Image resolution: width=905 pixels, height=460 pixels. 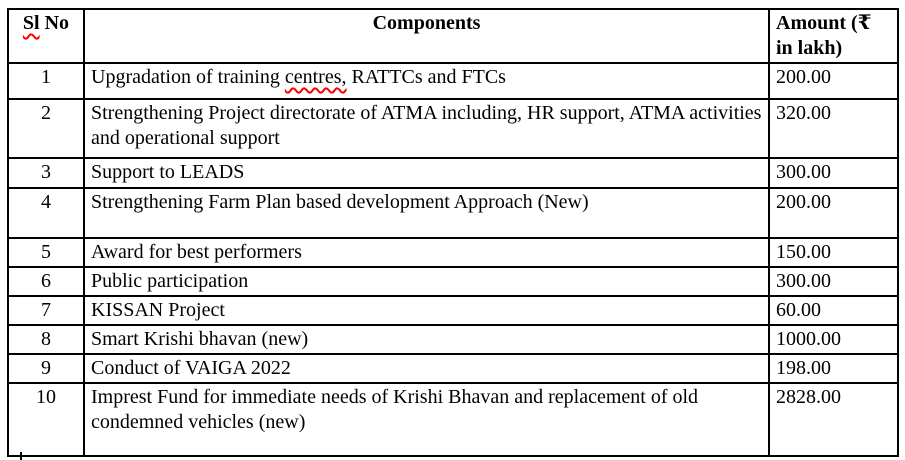 What do you see at coordinates (833, 310) in the screenshot?
I see `amount-cell: 60.00` at bounding box center [833, 310].